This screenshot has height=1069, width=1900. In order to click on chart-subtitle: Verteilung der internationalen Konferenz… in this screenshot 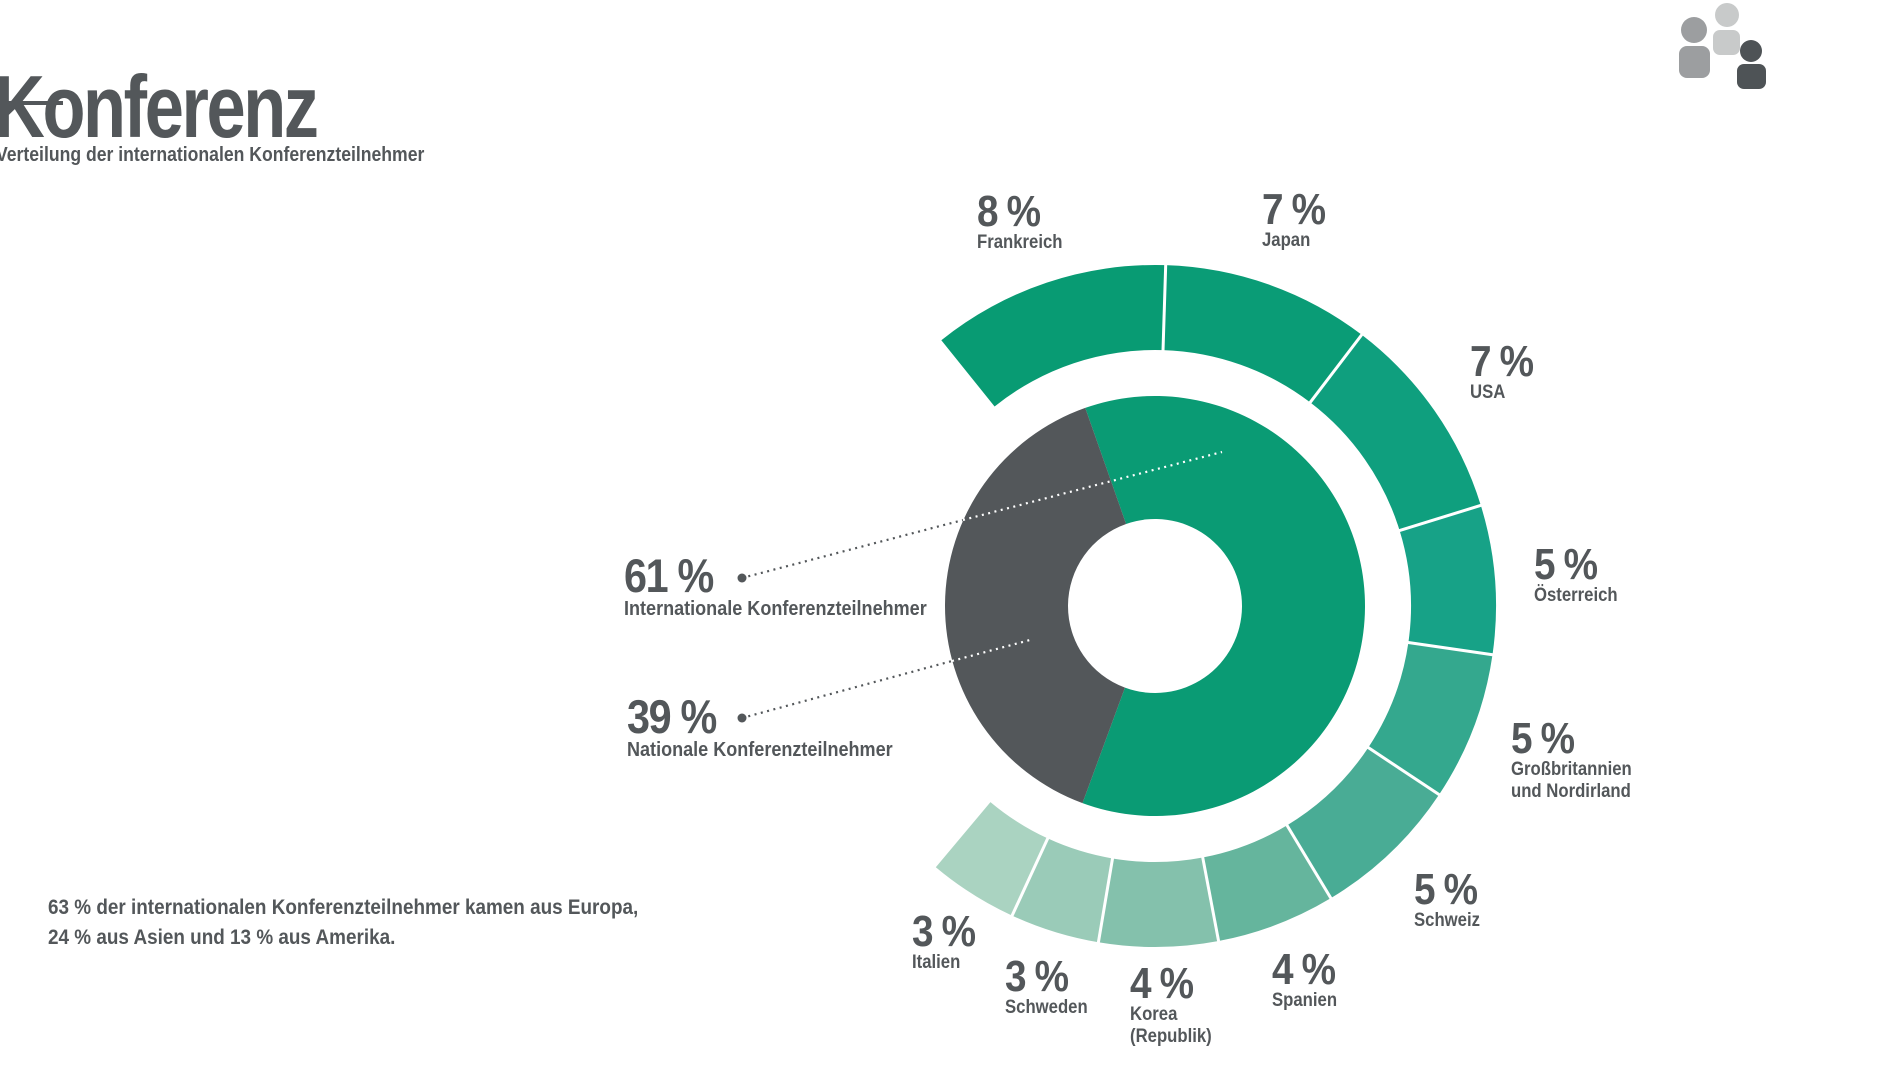, I will do `click(212, 155)`.